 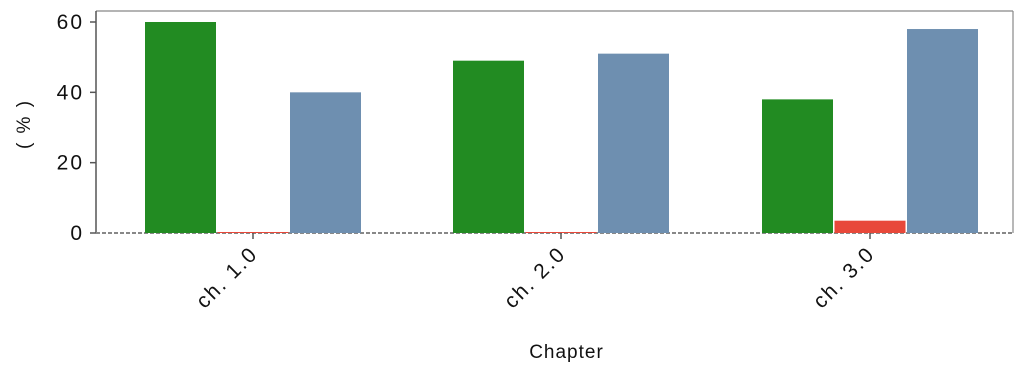 What do you see at coordinates (70, 92) in the screenshot?
I see `y-tick-label: 40` at bounding box center [70, 92].